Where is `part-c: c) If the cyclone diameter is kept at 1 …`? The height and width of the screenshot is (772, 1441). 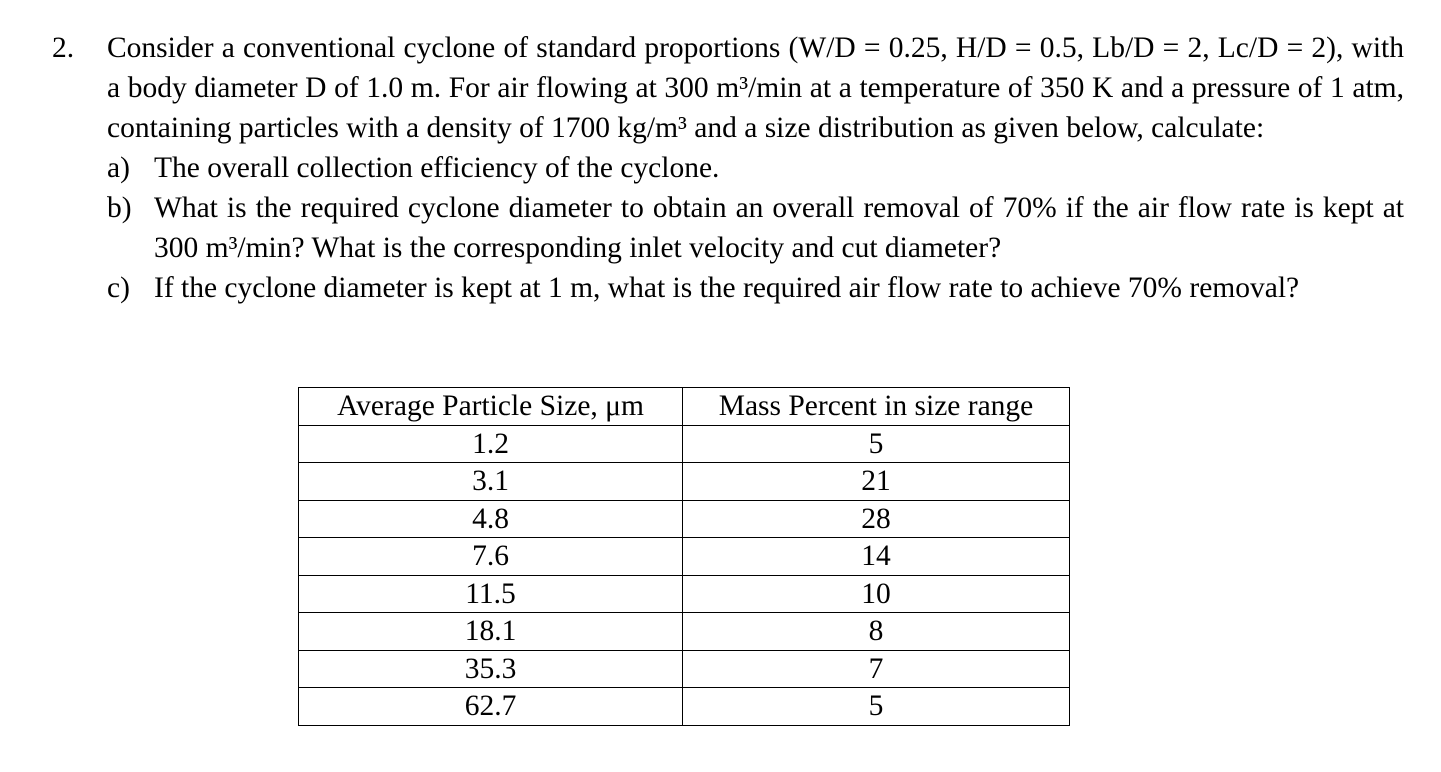 part-c: c) If the cyclone diameter is kept at 1 … is located at coordinates (755, 288).